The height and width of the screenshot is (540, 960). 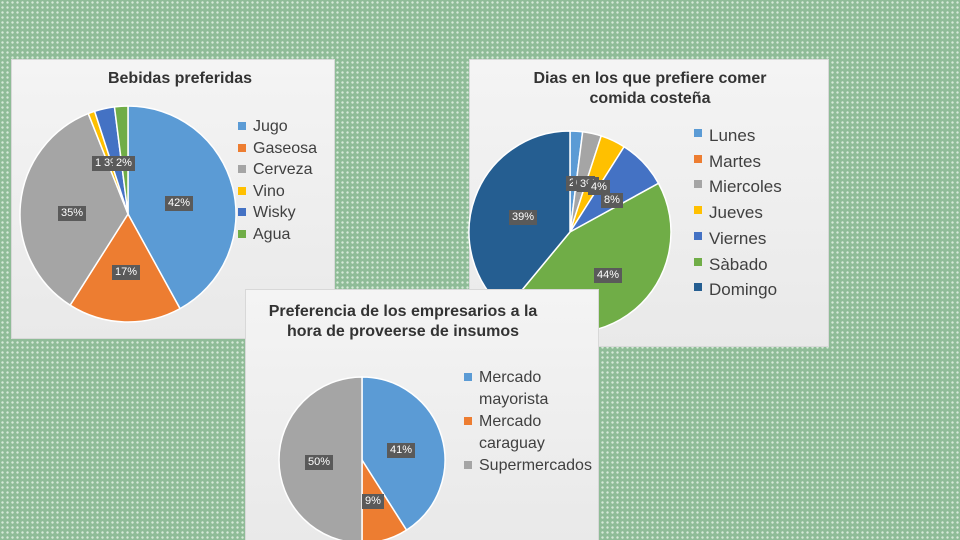 I want to click on legend-item: Vino, so click(x=277, y=192).